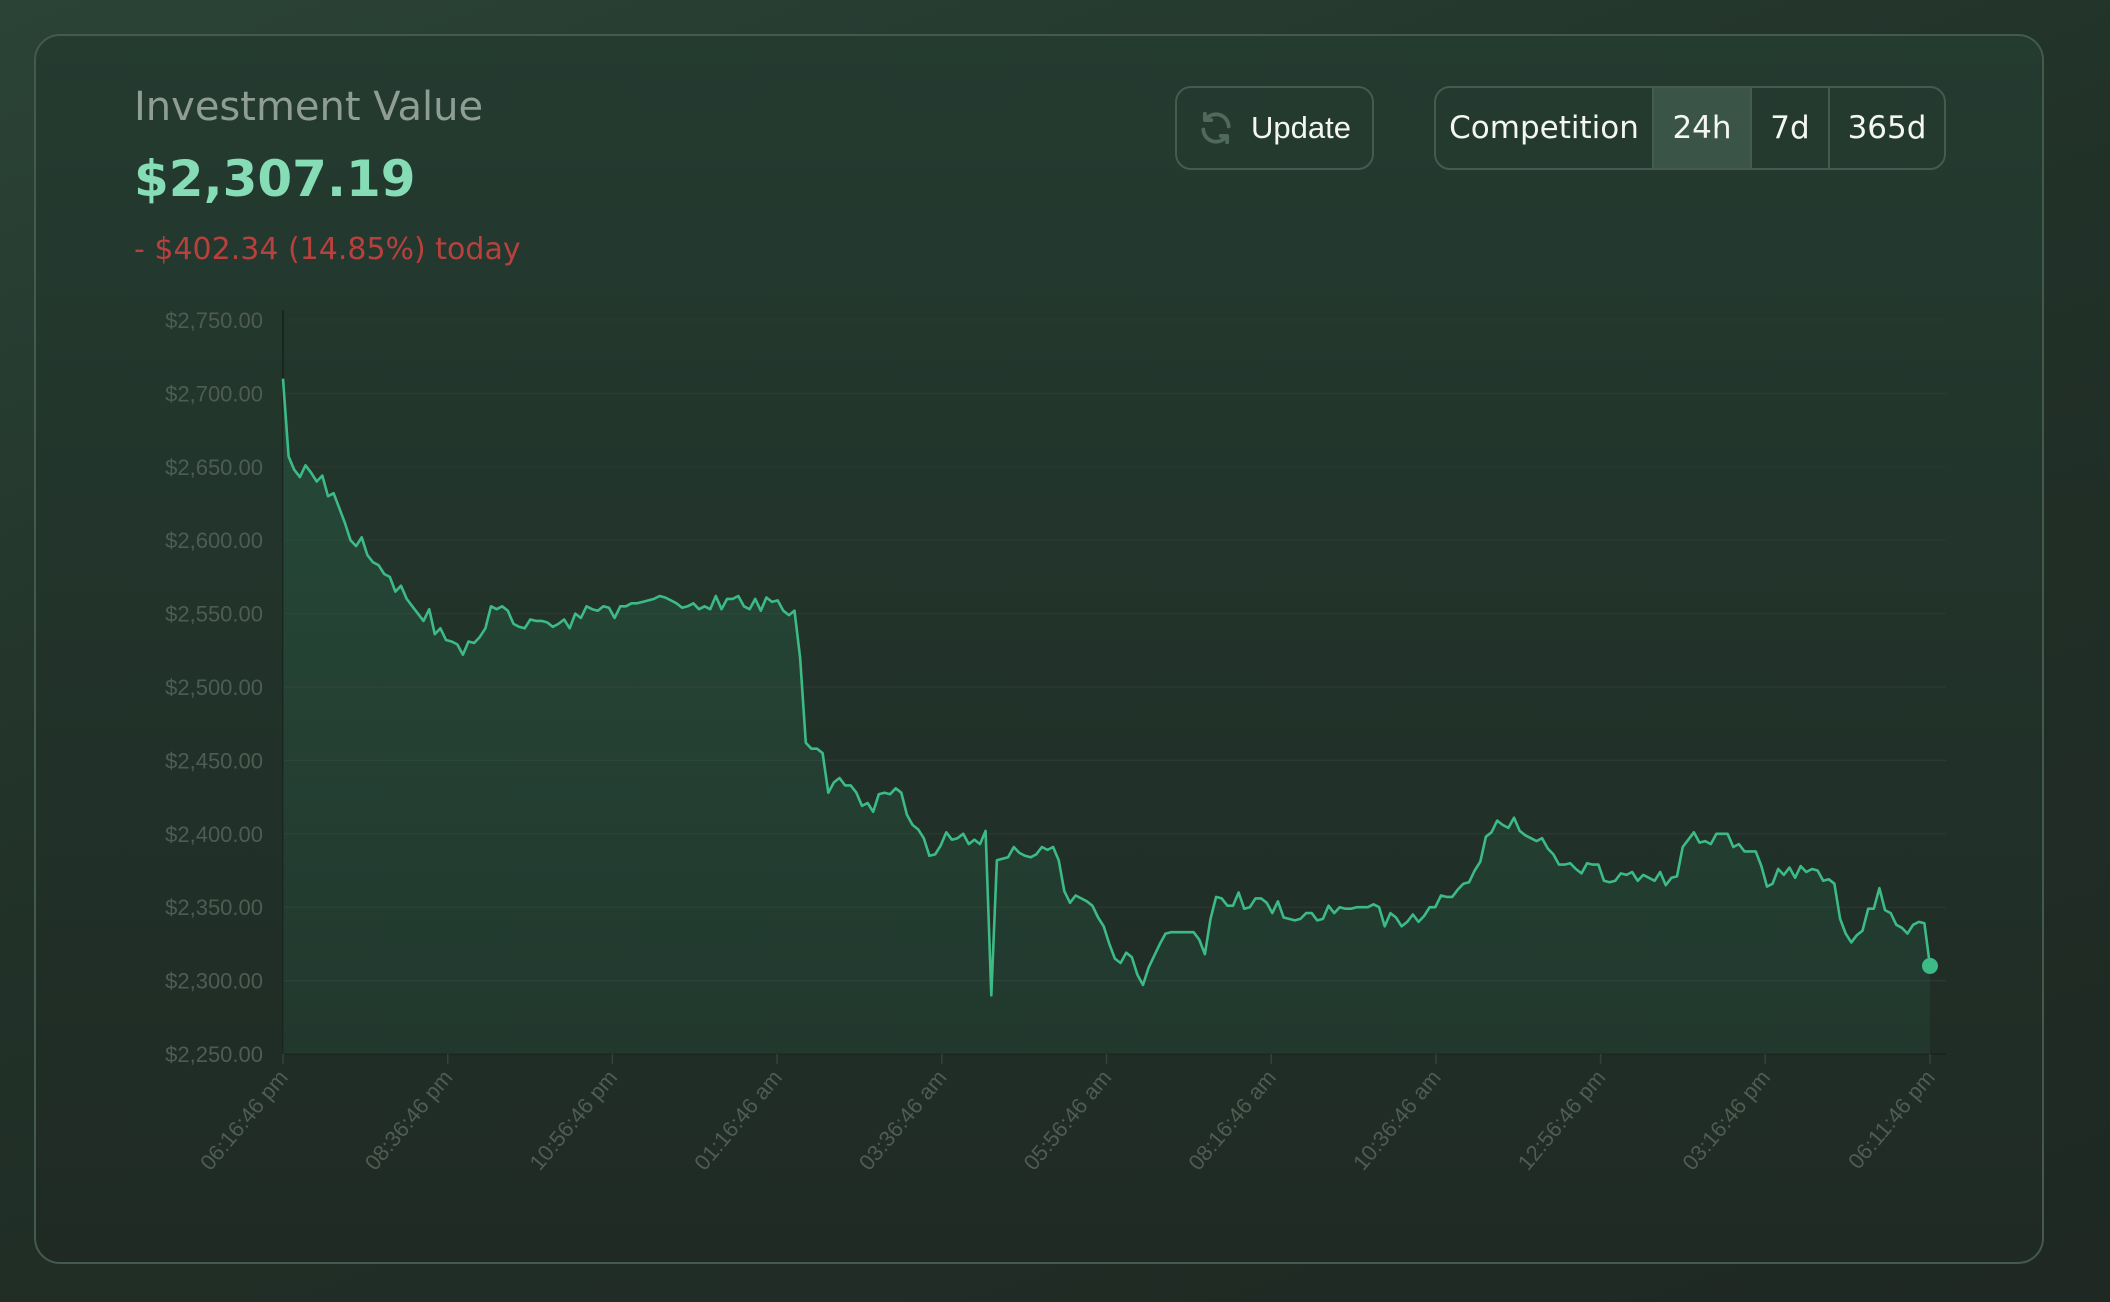 Image resolution: width=2110 pixels, height=1302 pixels. I want to click on y-tick-label: $2,250.00, so click(214, 1054).